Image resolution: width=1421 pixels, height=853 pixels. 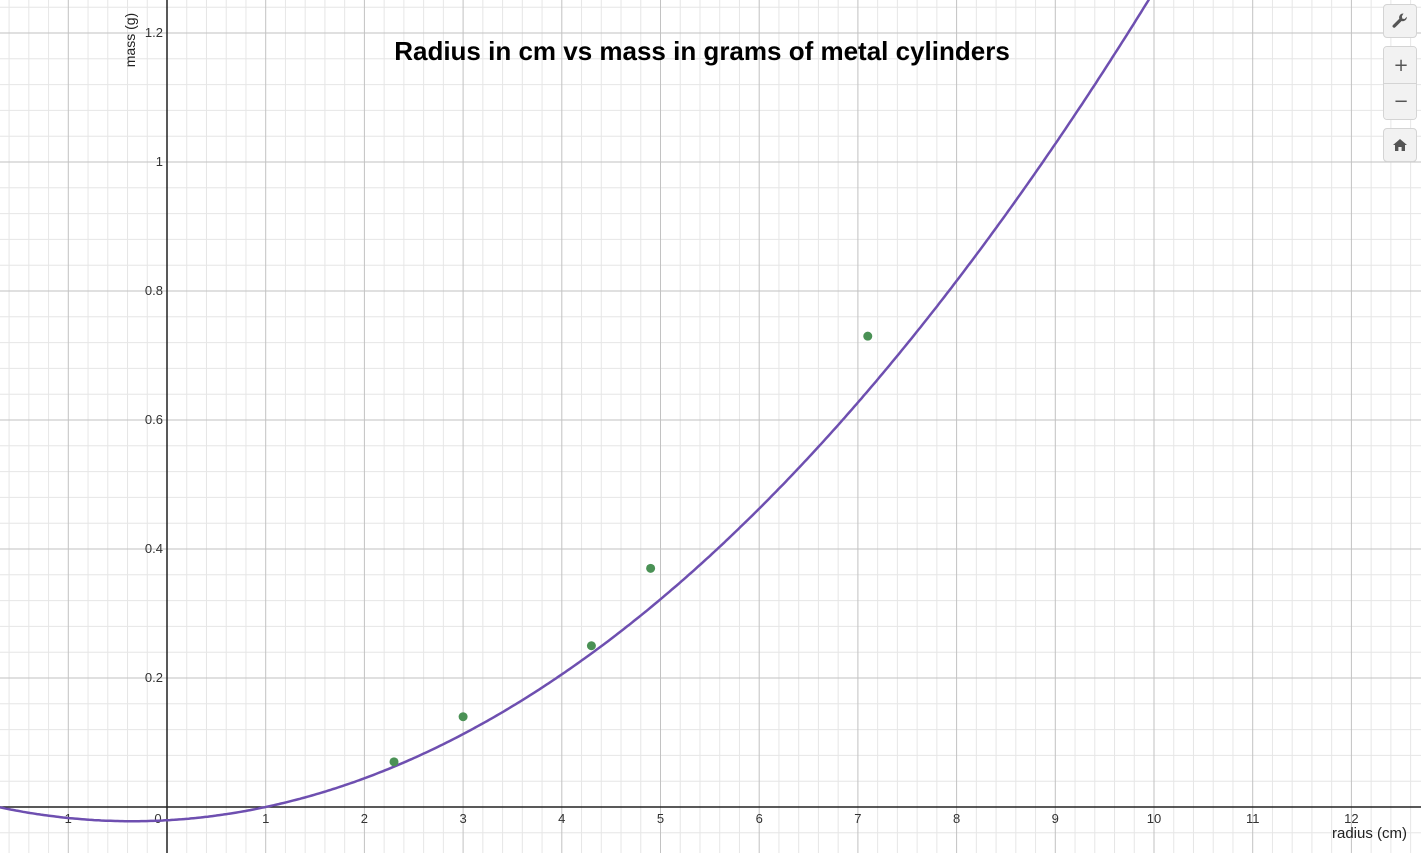 What do you see at coordinates (154, 419) in the screenshot?
I see `y-tick-label: 0.6` at bounding box center [154, 419].